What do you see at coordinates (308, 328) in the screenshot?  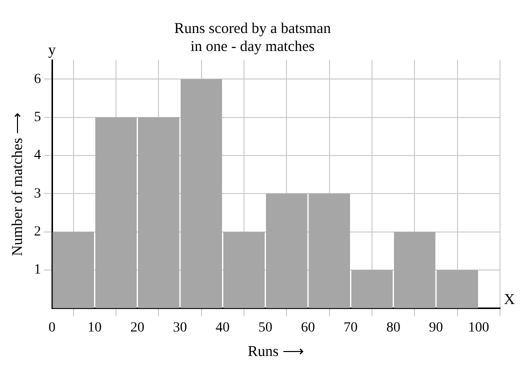 I see `x-tick-label: 60` at bounding box center [308, 328].